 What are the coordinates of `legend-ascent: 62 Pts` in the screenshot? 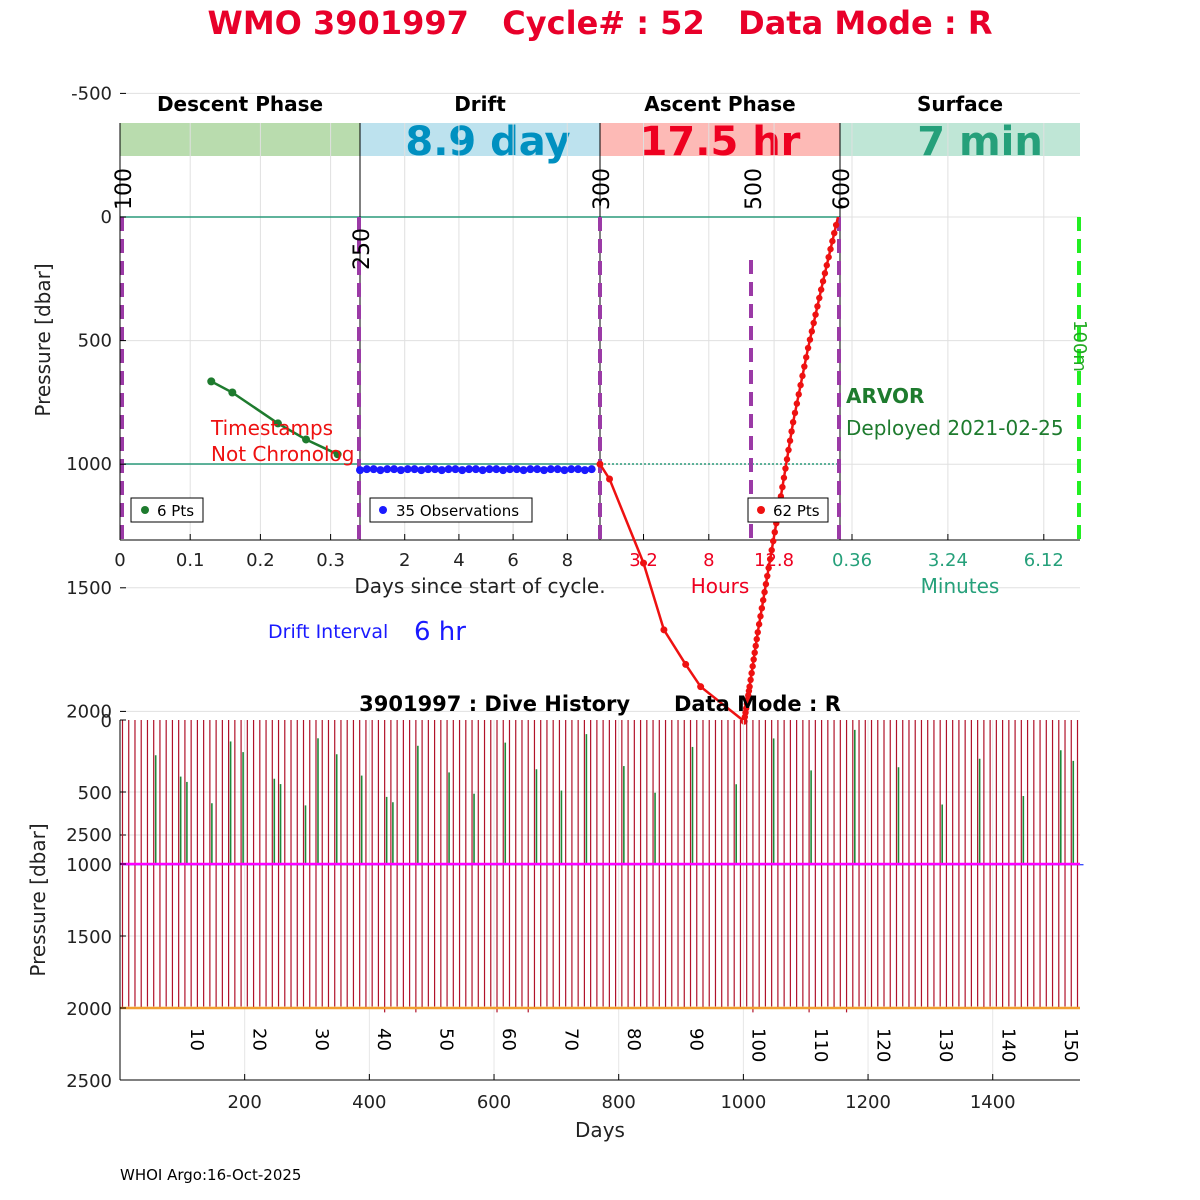 It's located at (788, 510).